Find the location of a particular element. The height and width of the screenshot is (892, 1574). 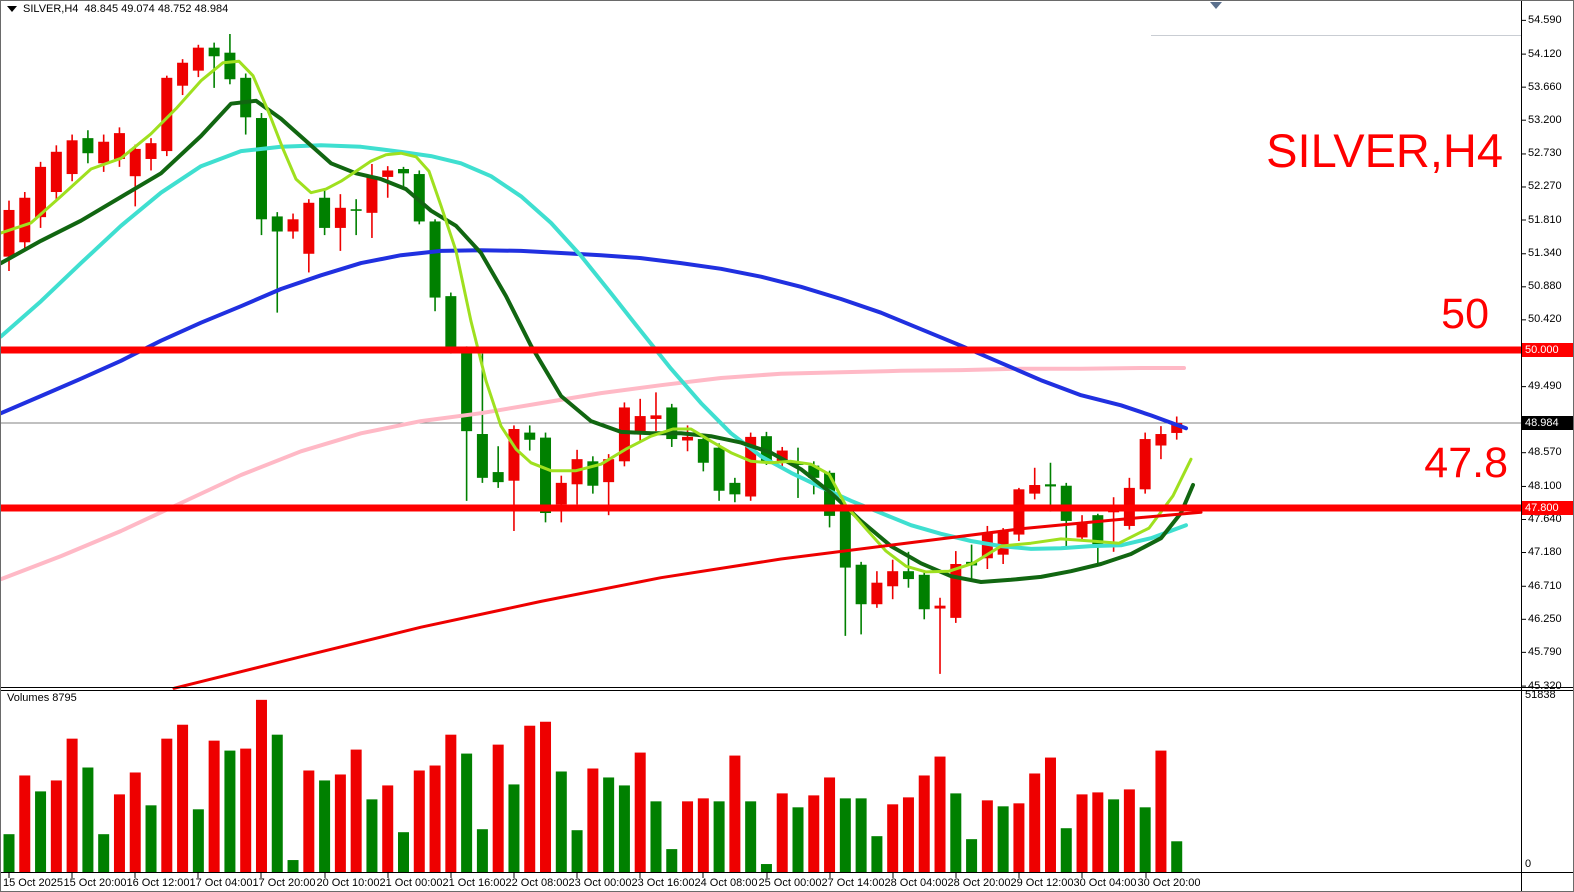

ohlc-readout: 48.845 49.074 48.752 48.984 is located at coordinates (156, 9).